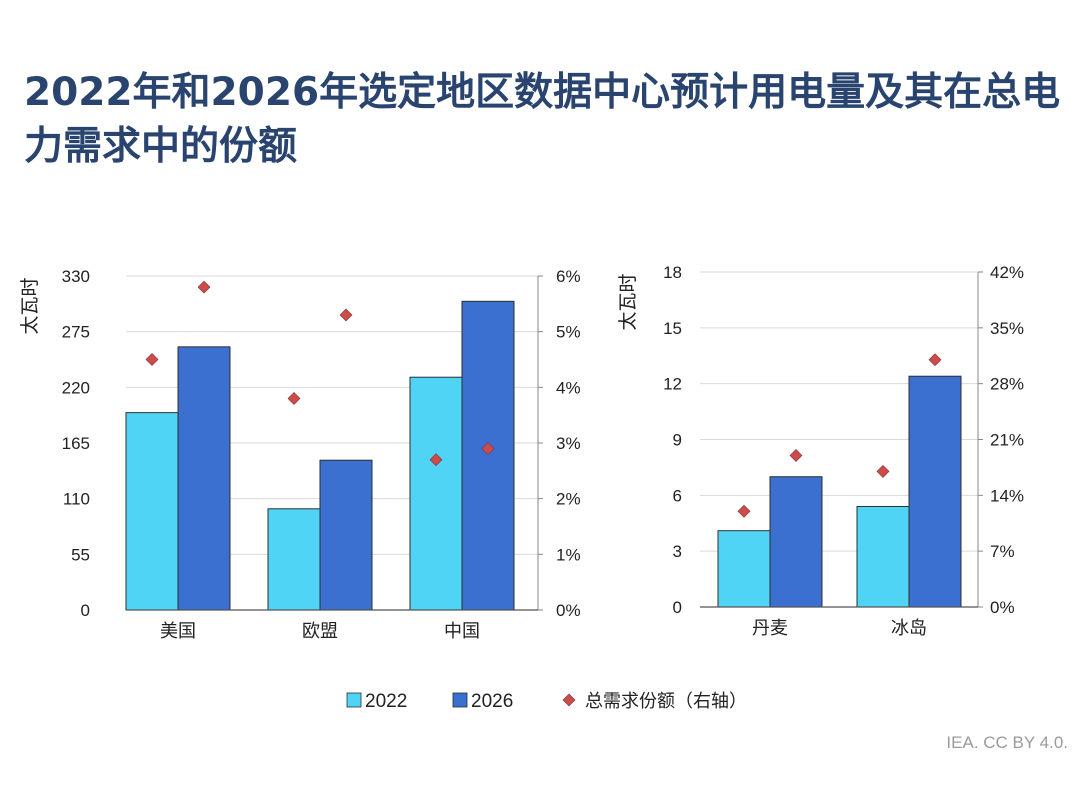 This screenshot has width=1080, height=810. I want to click on category-label: 美国, so click(178, 631).